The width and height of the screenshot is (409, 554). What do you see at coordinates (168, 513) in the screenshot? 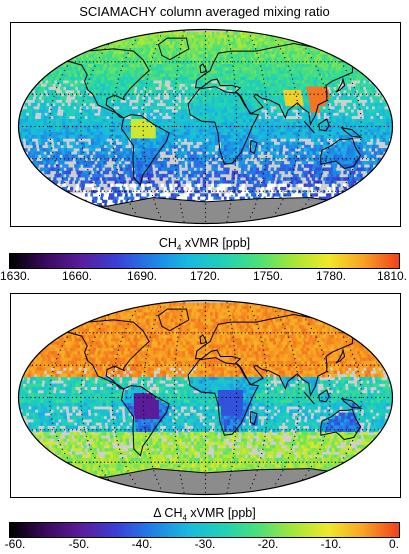
I see `bottom-colorbar-label-prefix: Δ CH` at bounding box center [168, 513].